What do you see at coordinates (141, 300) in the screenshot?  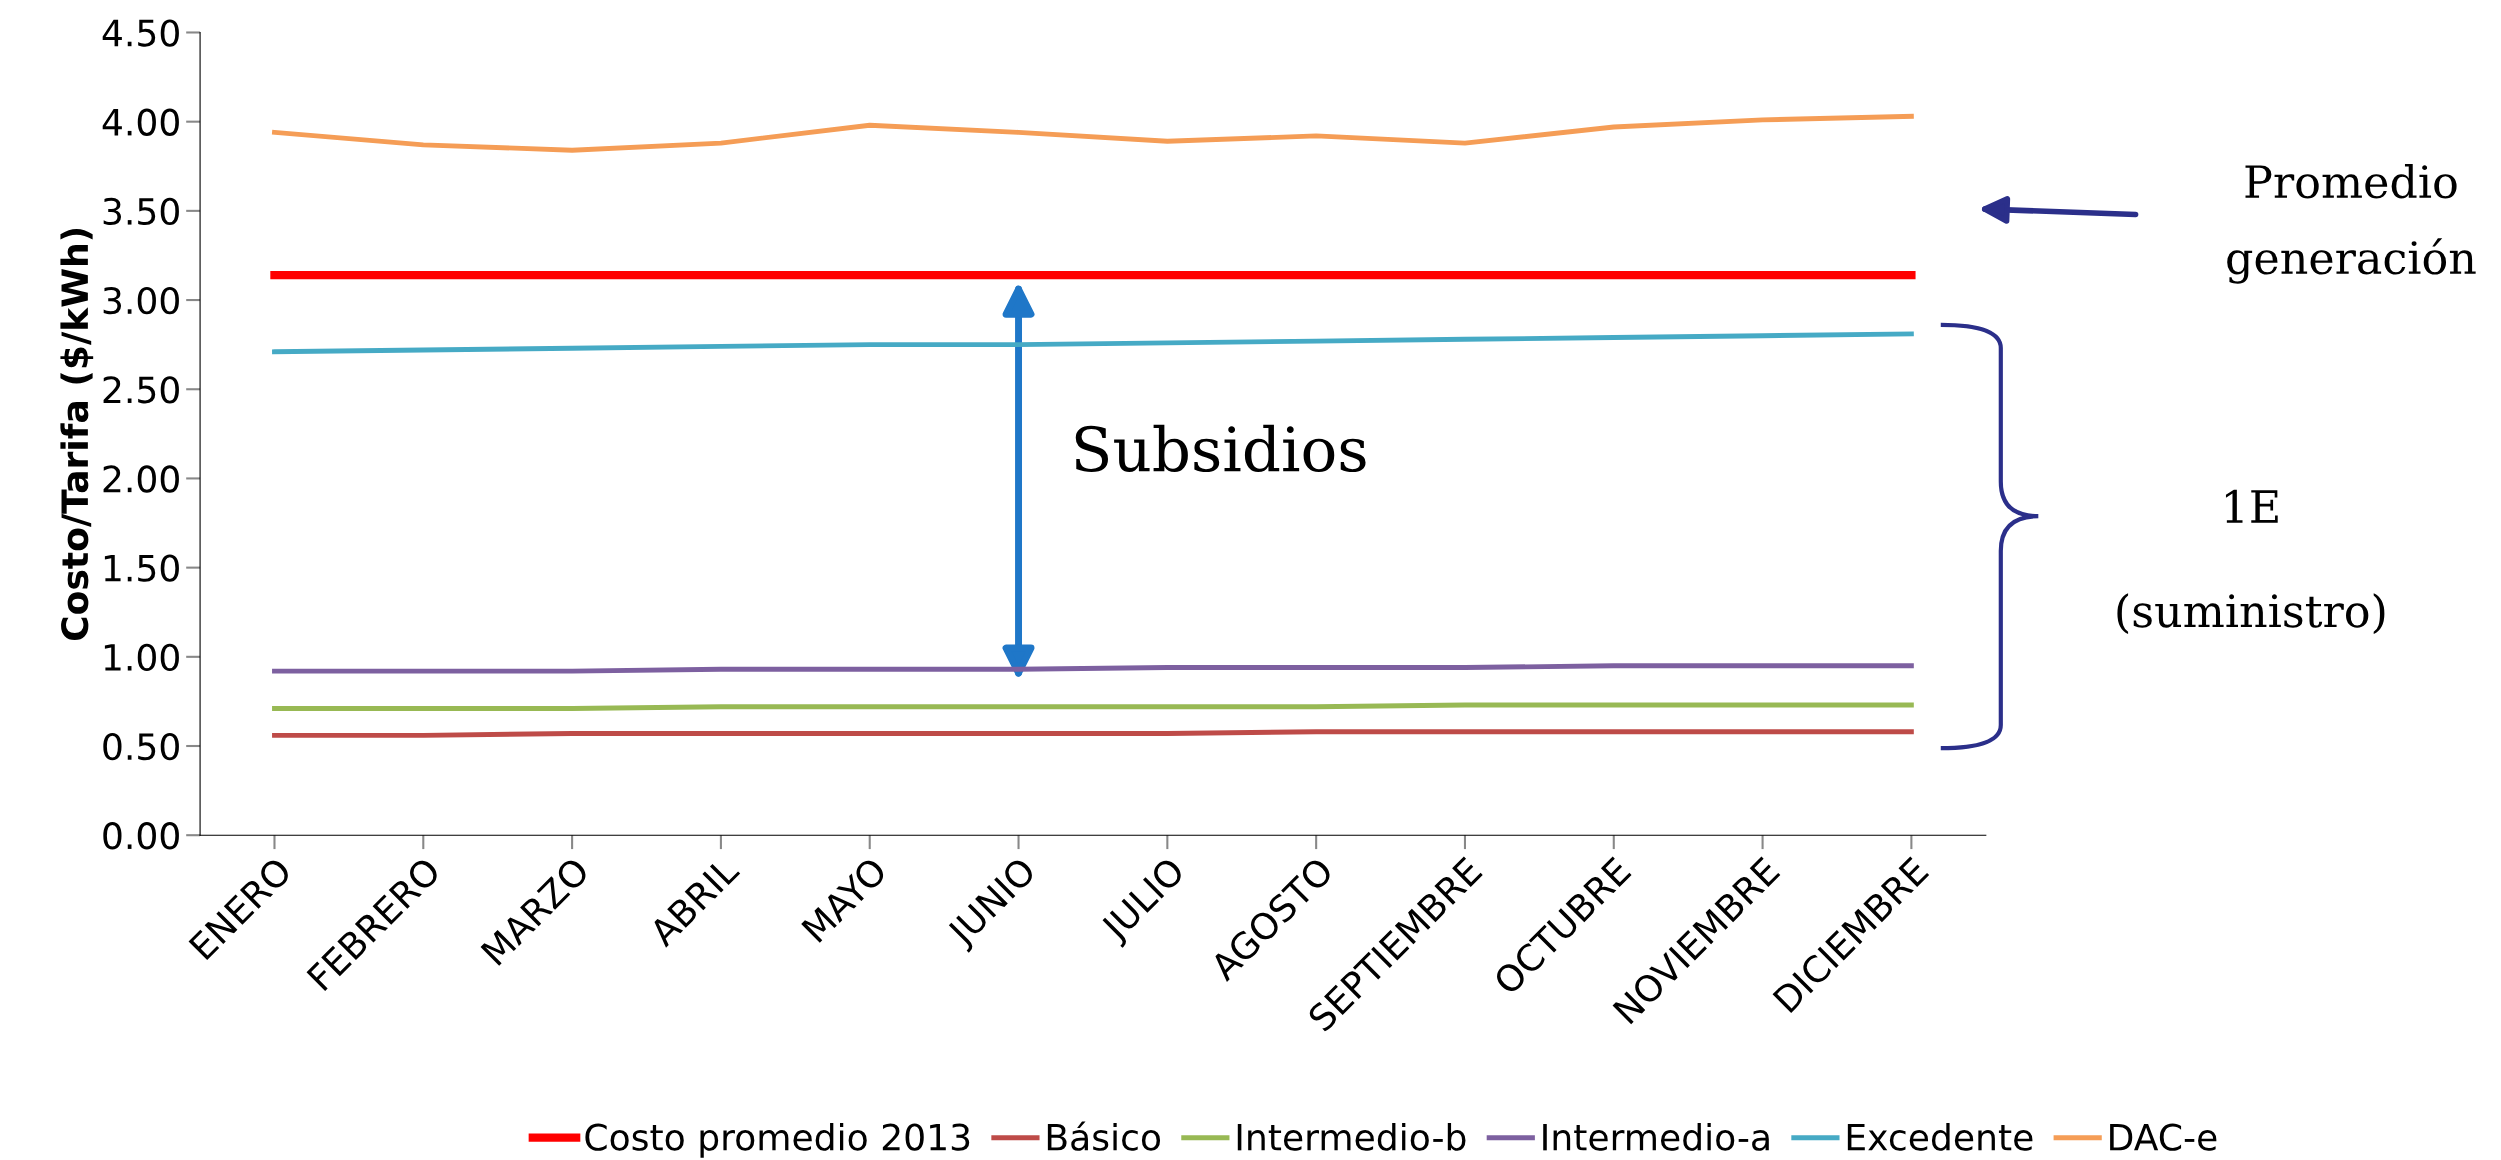 I see `y-tick-label: 3.00` at bounding box center [141, 300].